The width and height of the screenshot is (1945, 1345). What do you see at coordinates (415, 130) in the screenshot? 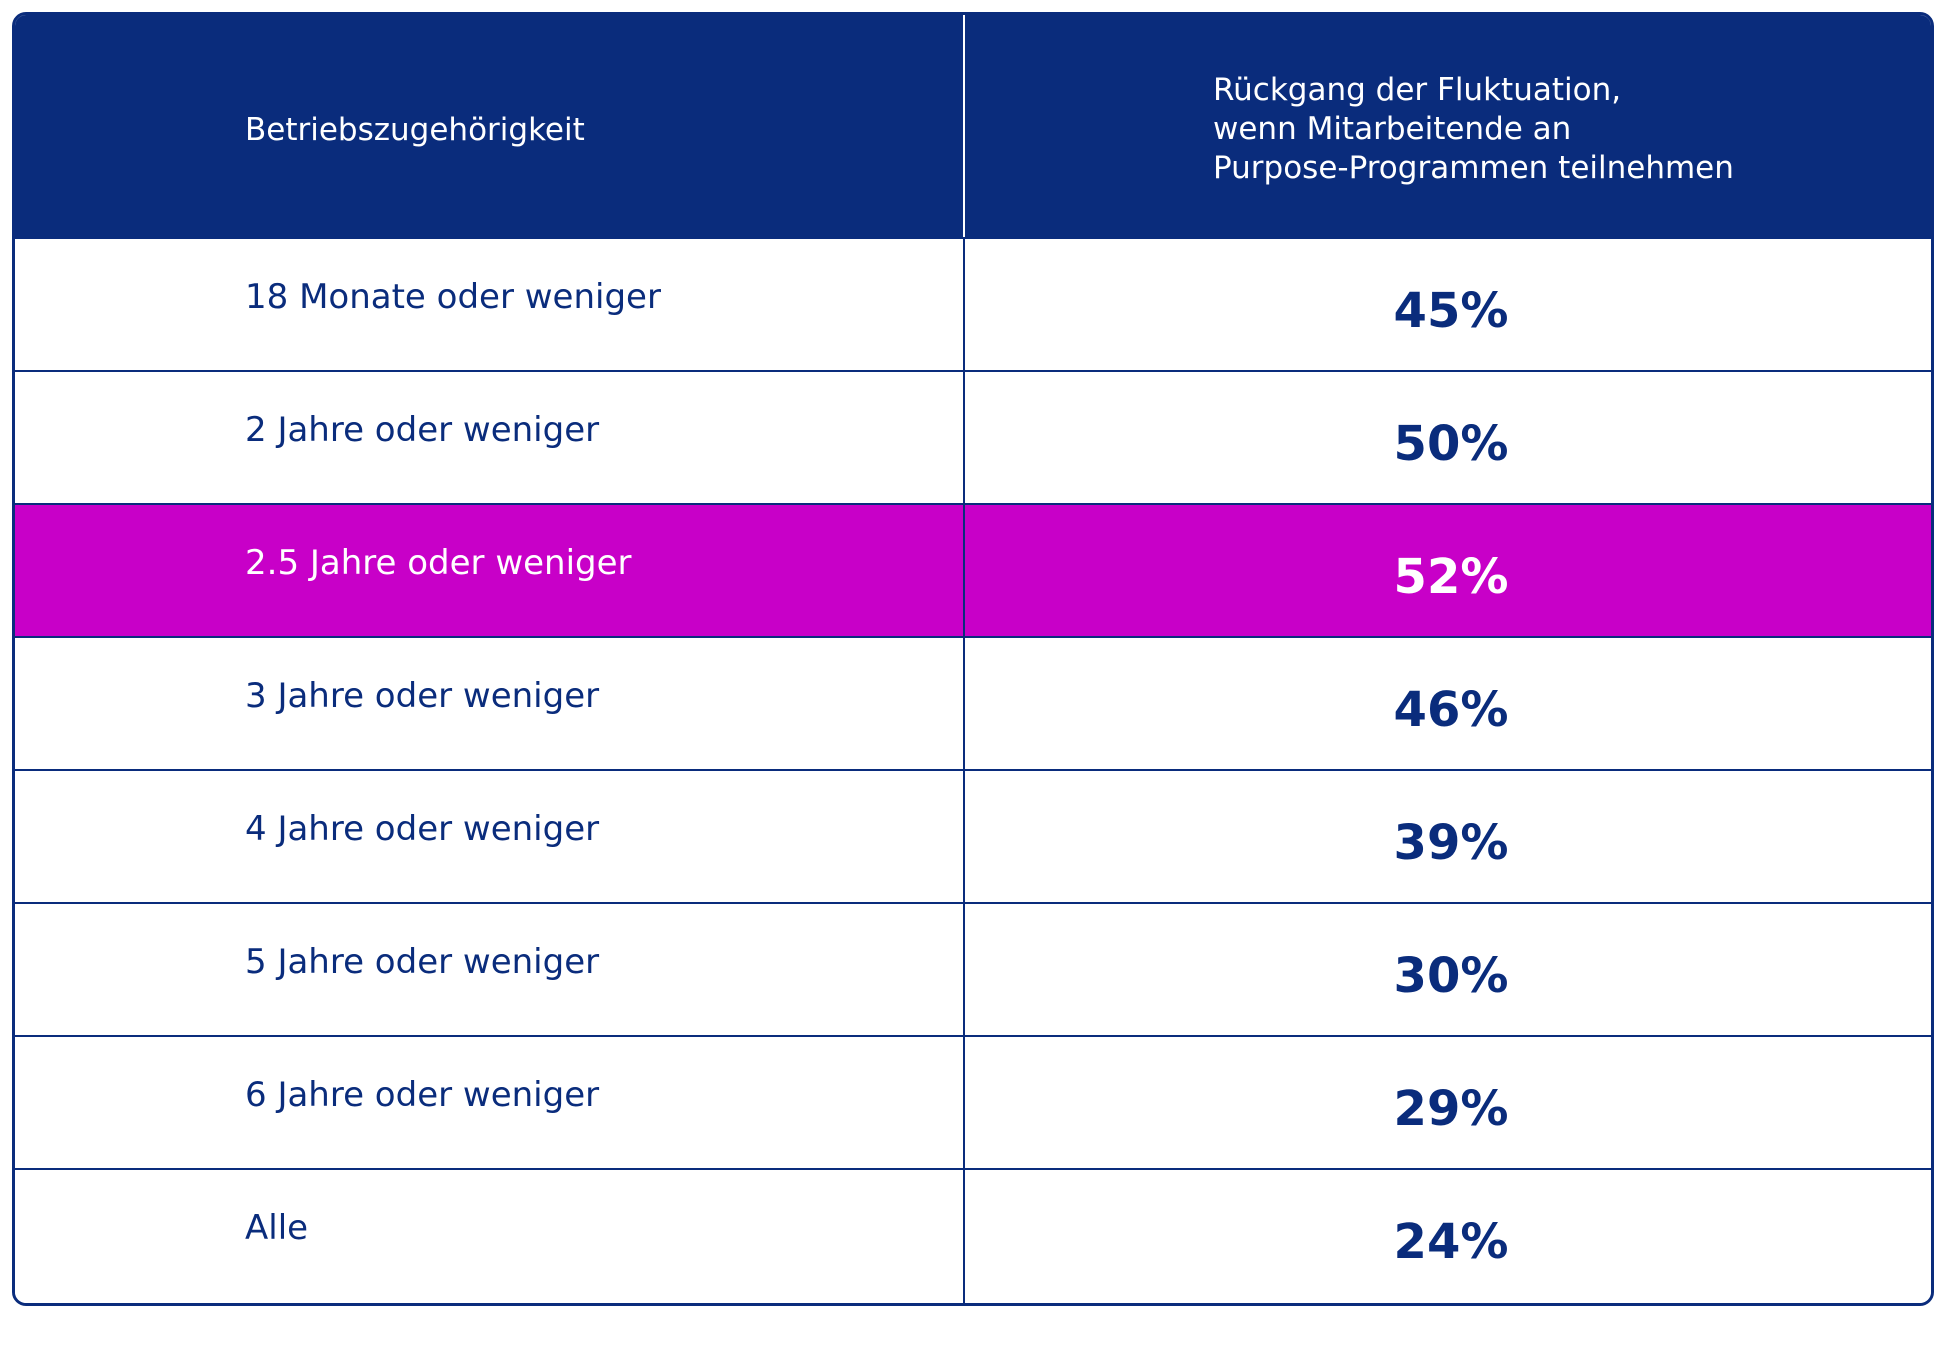
I see `header-tenure: Betriebszugehörigkeit` at bounding box center [415, 130].